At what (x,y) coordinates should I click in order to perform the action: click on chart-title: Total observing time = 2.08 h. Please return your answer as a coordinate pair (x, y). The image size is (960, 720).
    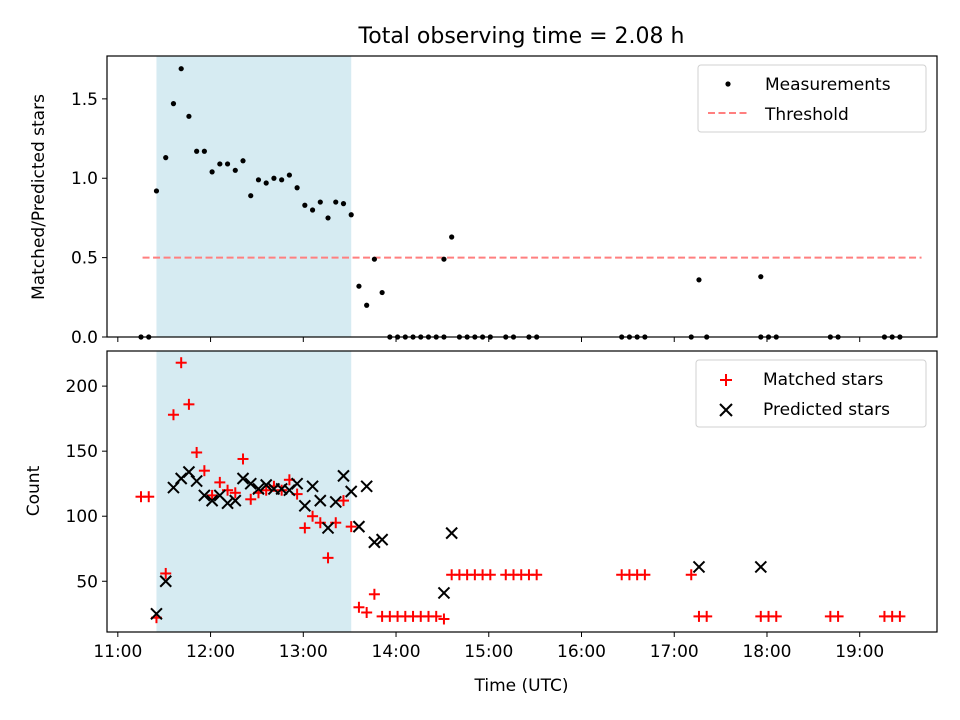
    Looking at the image, I should click on (521, 36).